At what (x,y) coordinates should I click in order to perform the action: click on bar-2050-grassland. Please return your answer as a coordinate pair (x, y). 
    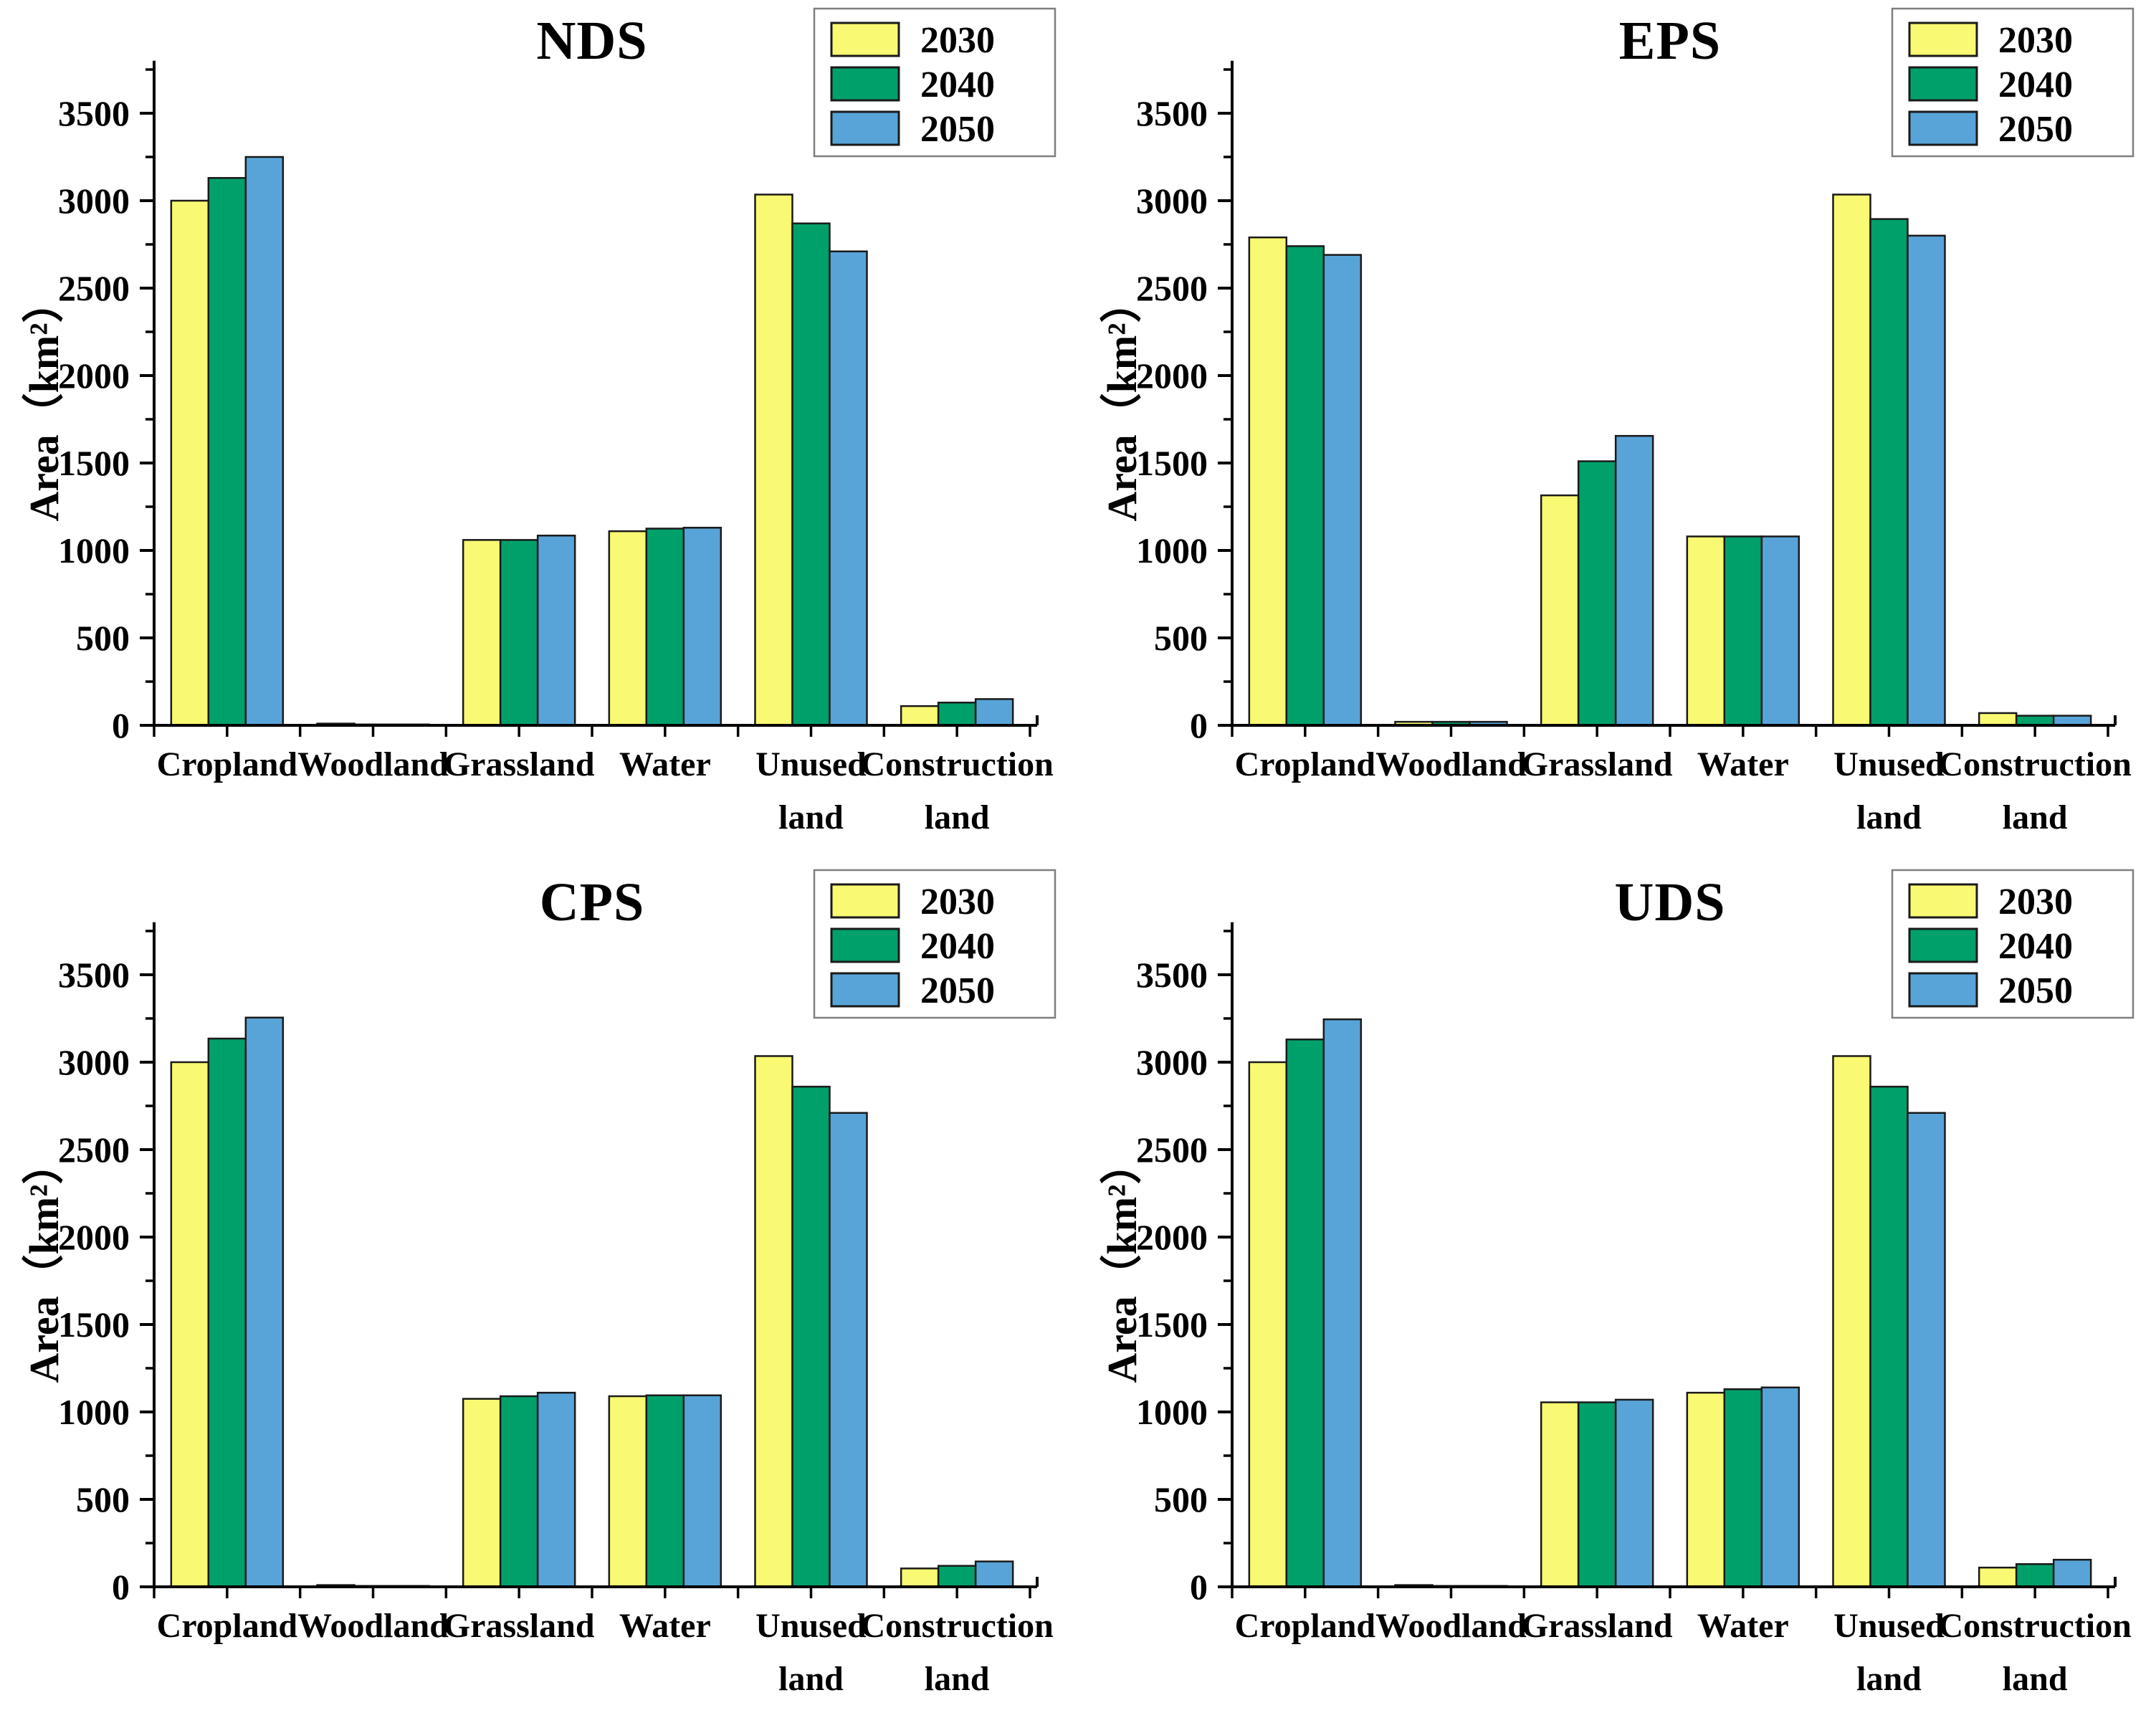
    Looking at the image, I should click on (1634, 1493).